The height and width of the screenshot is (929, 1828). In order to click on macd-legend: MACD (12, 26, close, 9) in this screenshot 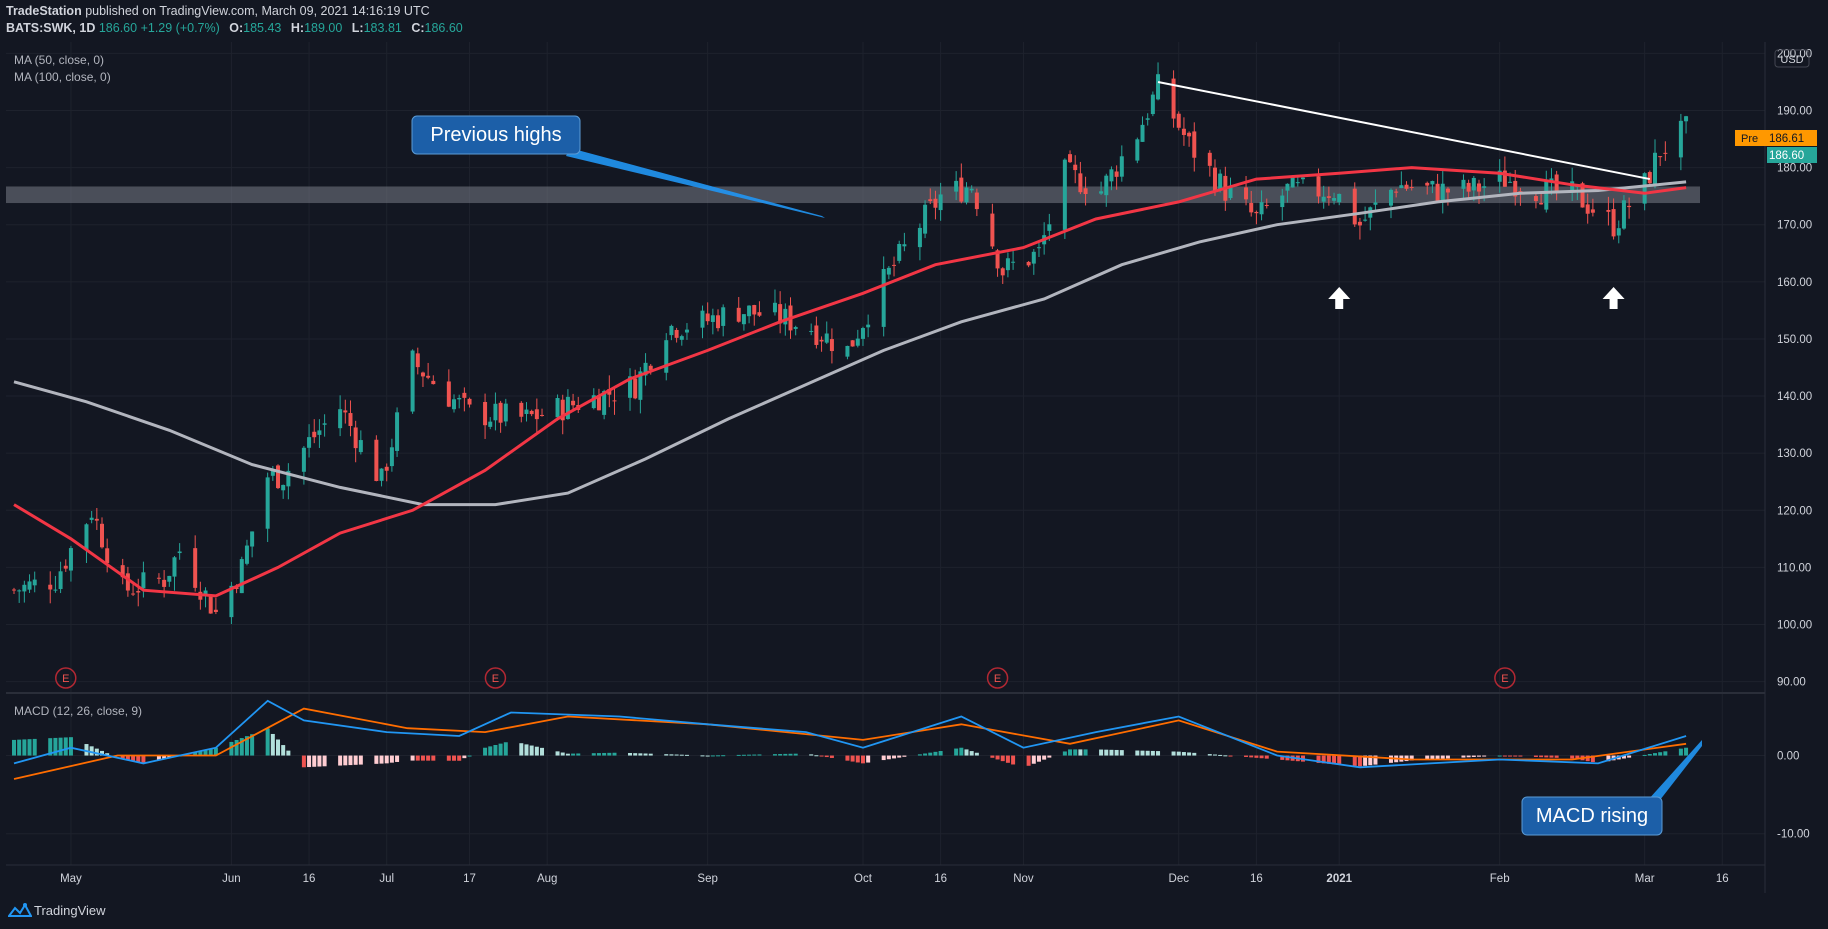, I will do `click(78, 711)`.